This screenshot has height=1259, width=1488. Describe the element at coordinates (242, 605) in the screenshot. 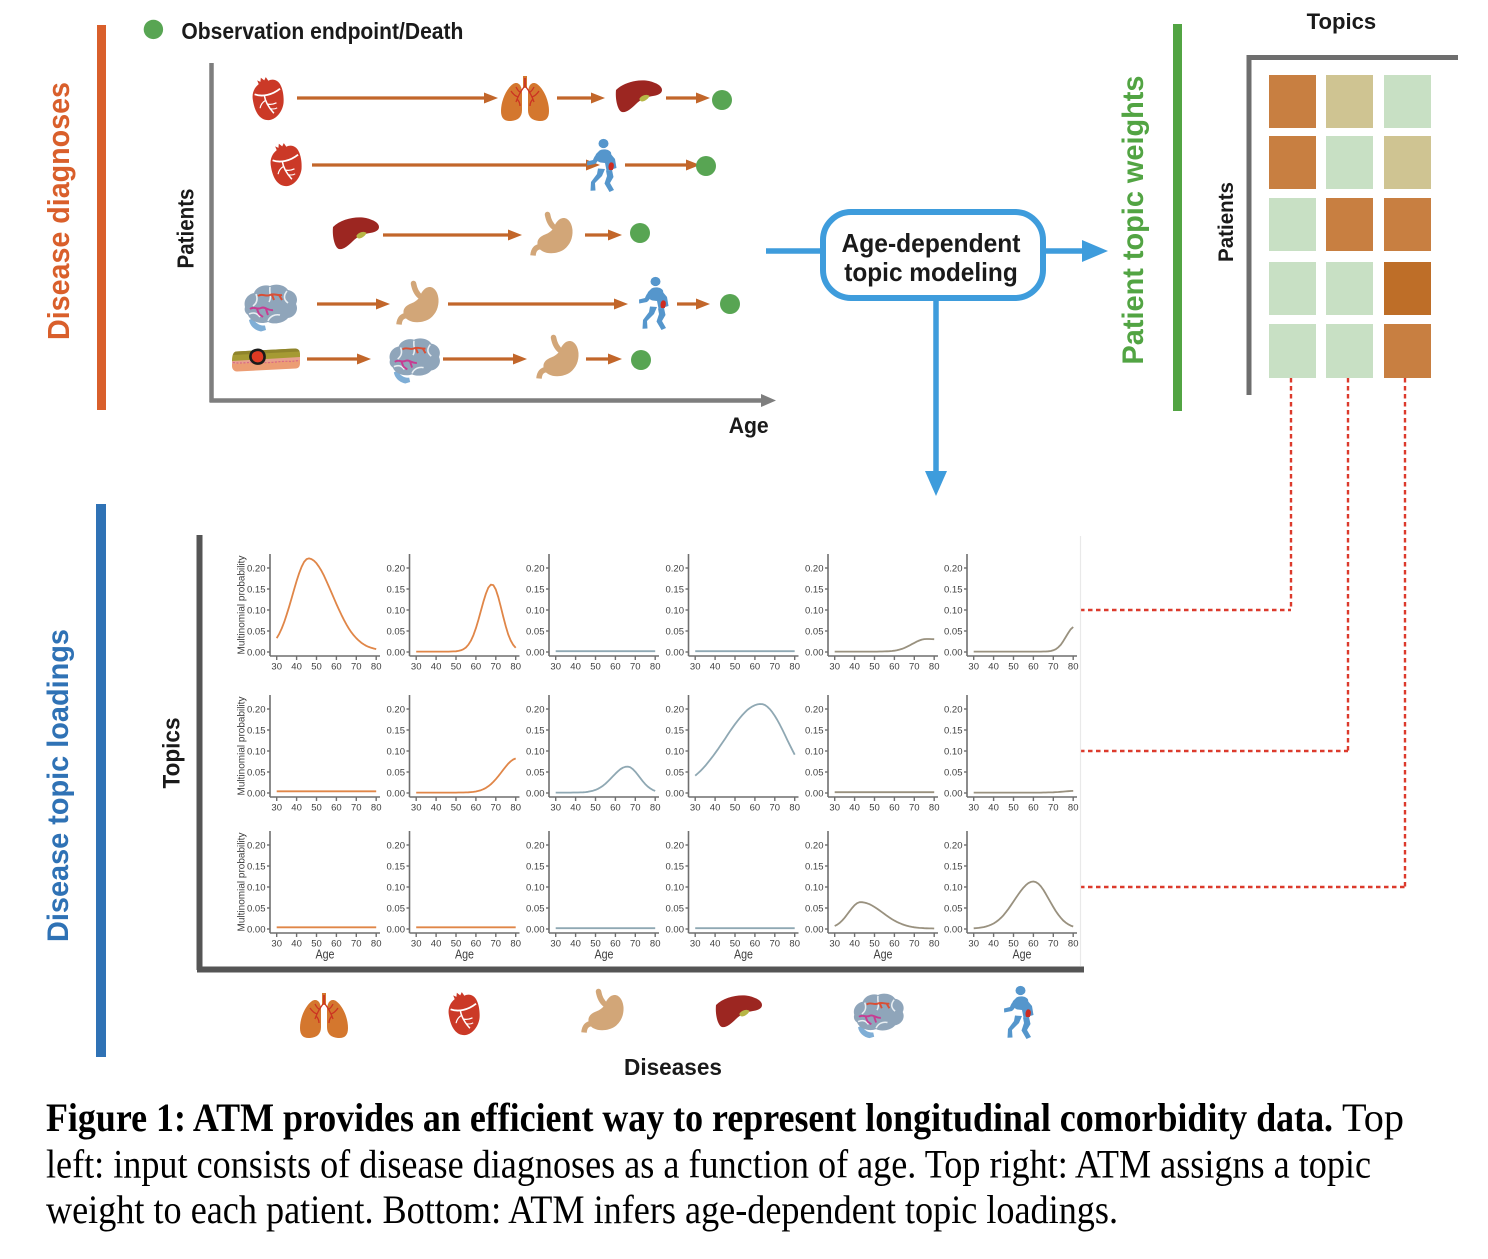

I see `svg-text: Multinomial probability` at that location.